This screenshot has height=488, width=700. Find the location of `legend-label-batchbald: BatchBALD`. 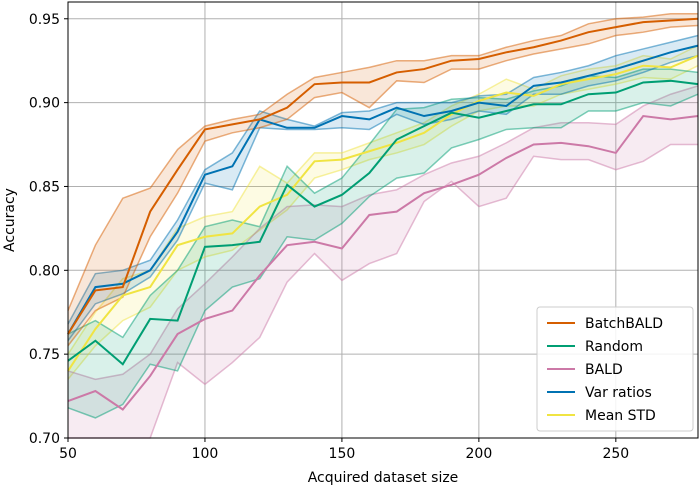

legend-label-batchbald: BatchBALD is located at coordinates (624, 324).